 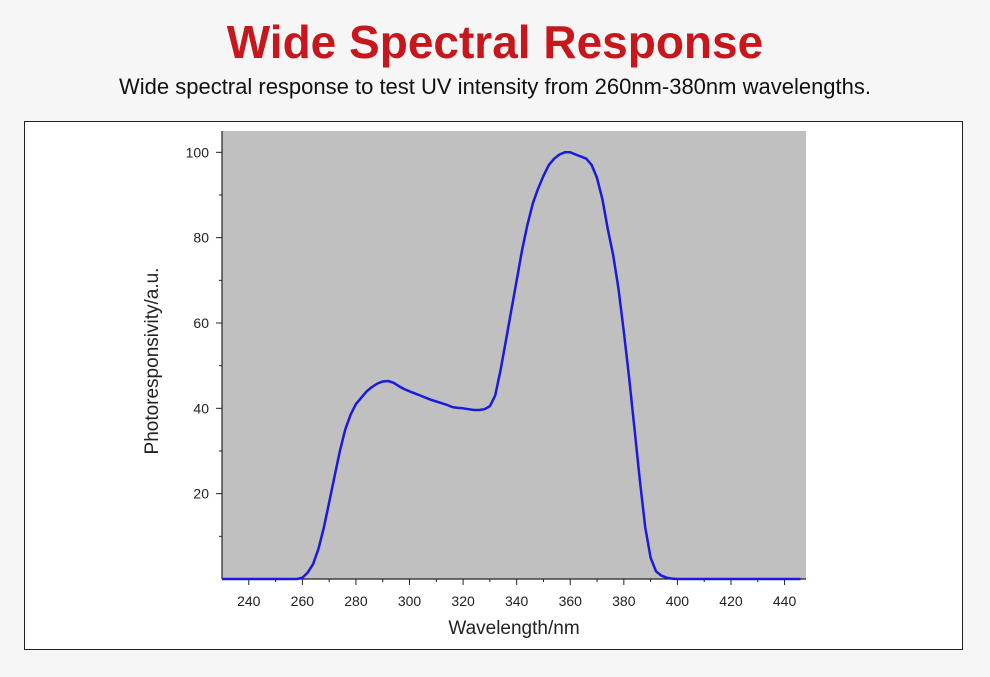 What do you see at coordinates (624, 601) in the screenshot?
I see `x-tick-label: 380` at bounding box center [624, 601].